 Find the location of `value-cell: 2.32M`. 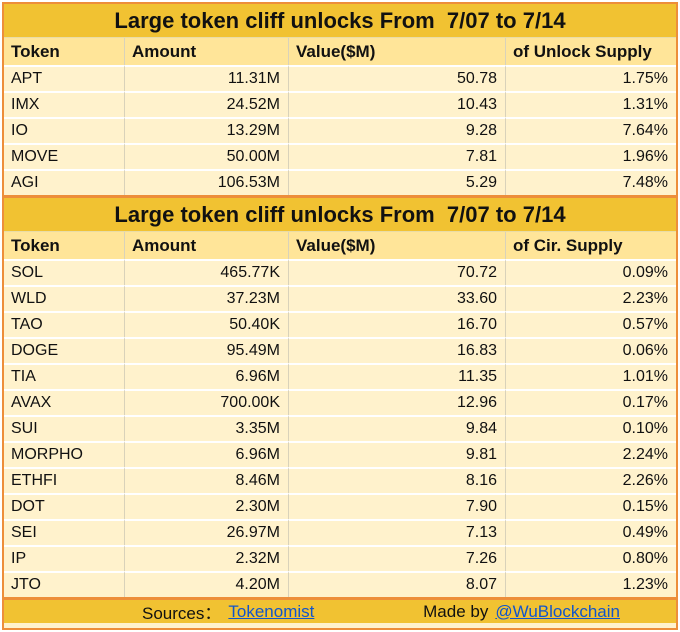

value-cell: 2.32M is located at coordinates (207, 558).